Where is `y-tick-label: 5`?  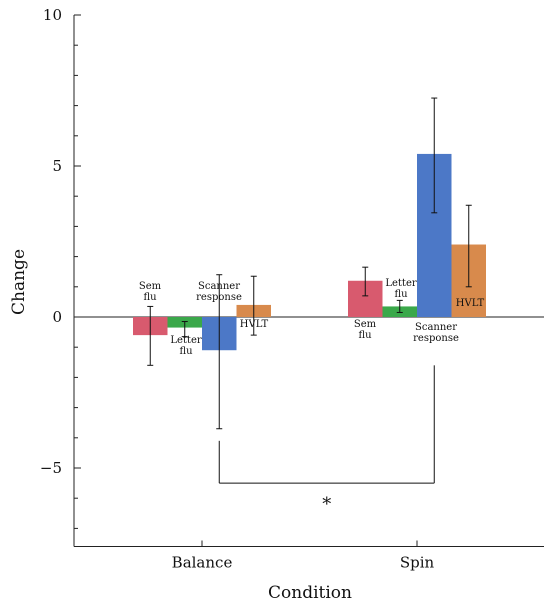 y-tick-label: 5 is located at coordinates (57, 166).